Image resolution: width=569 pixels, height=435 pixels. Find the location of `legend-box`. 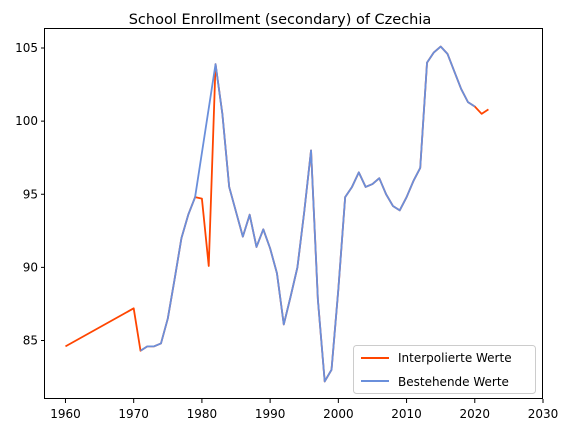

legend-box is located at coordinates (444, 369).